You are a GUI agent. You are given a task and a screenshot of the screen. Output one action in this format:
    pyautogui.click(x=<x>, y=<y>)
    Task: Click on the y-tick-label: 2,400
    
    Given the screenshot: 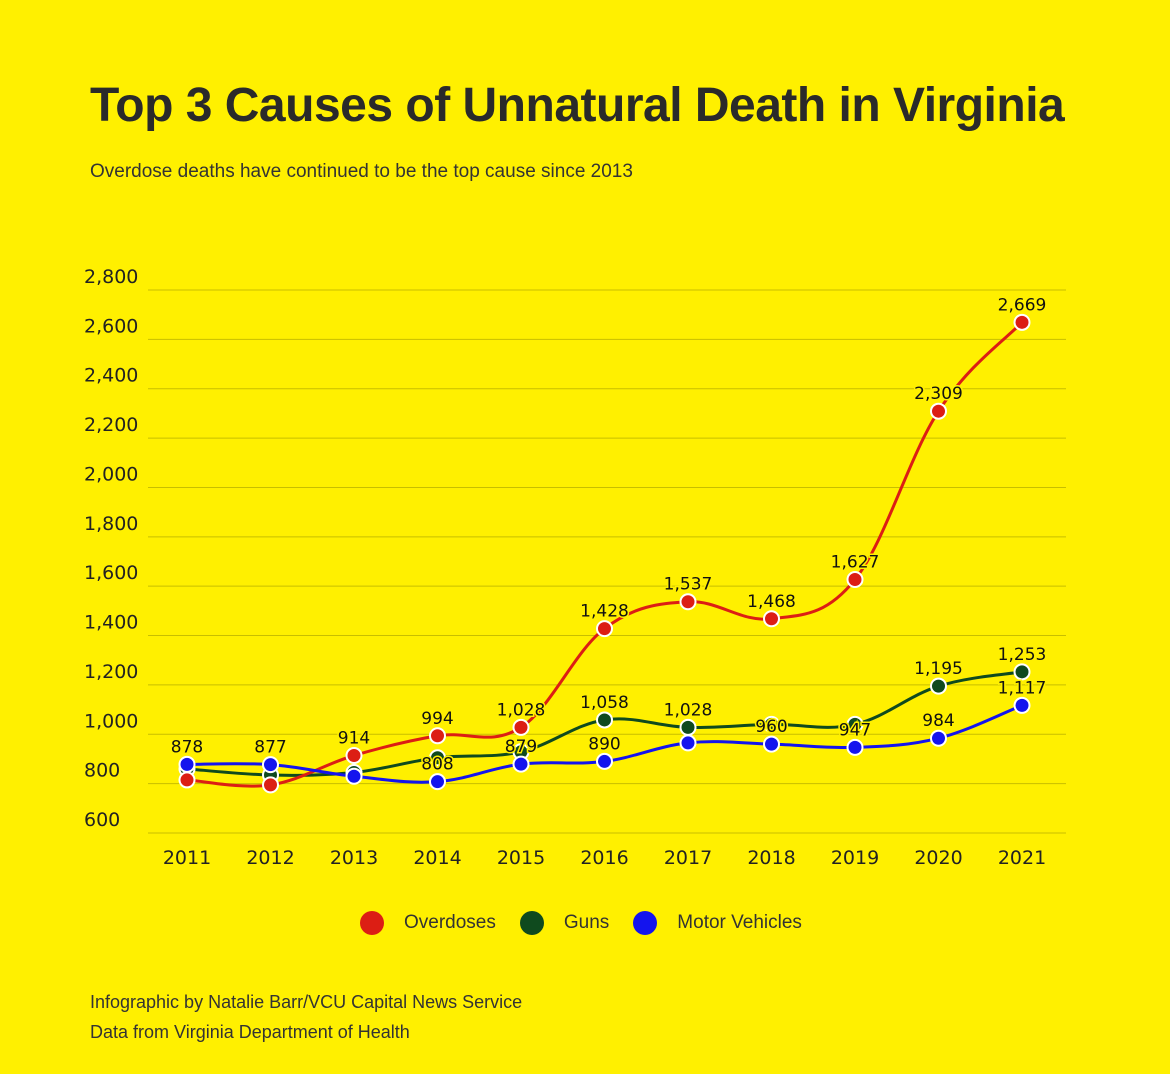 What is the action you would take?
    pyautogui.click(x=111, y=376)
    